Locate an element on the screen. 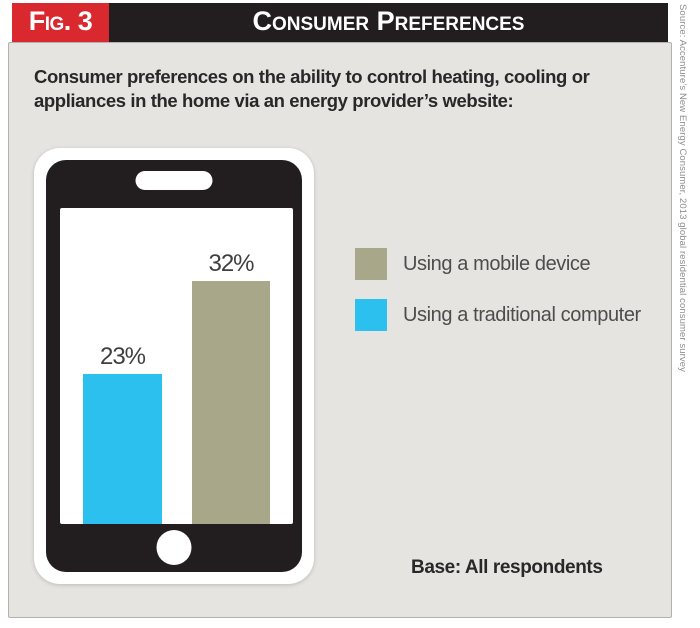 Image resolution: width=700 pixels, height=628 pixels. legend-item-traditional-computer: Using a traditional computer is located at coordinates (498, 315).